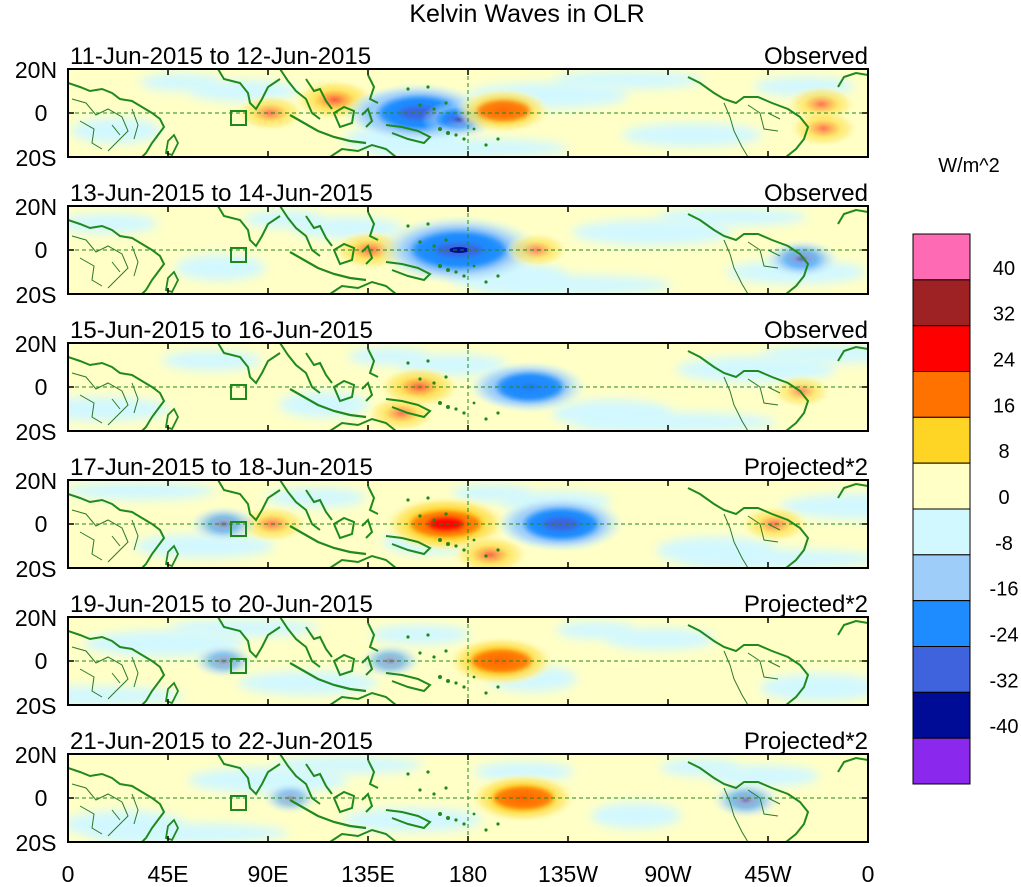 The width and height of the screenshot is (1021, 887). I want to click on colorbar-label: -16, so click(1004, 590).